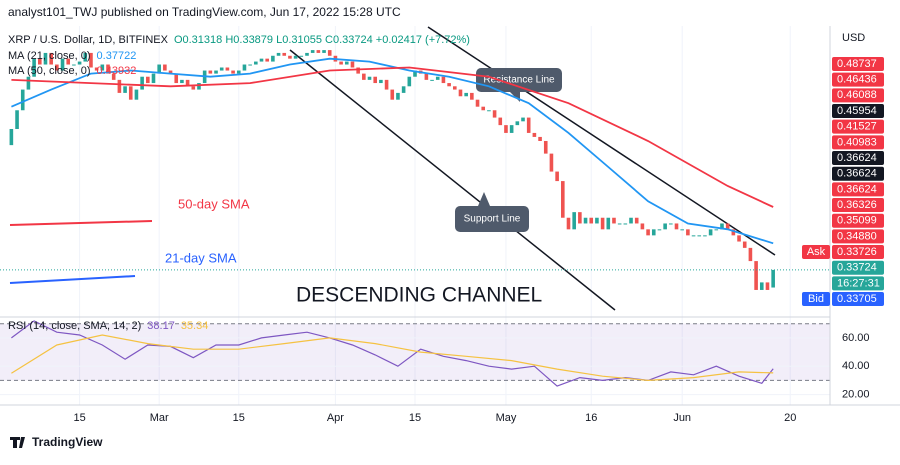 The height and width of the screenshot is (465, 900). I want to click on price-tag-label: 0.40983, so click(857, 142).